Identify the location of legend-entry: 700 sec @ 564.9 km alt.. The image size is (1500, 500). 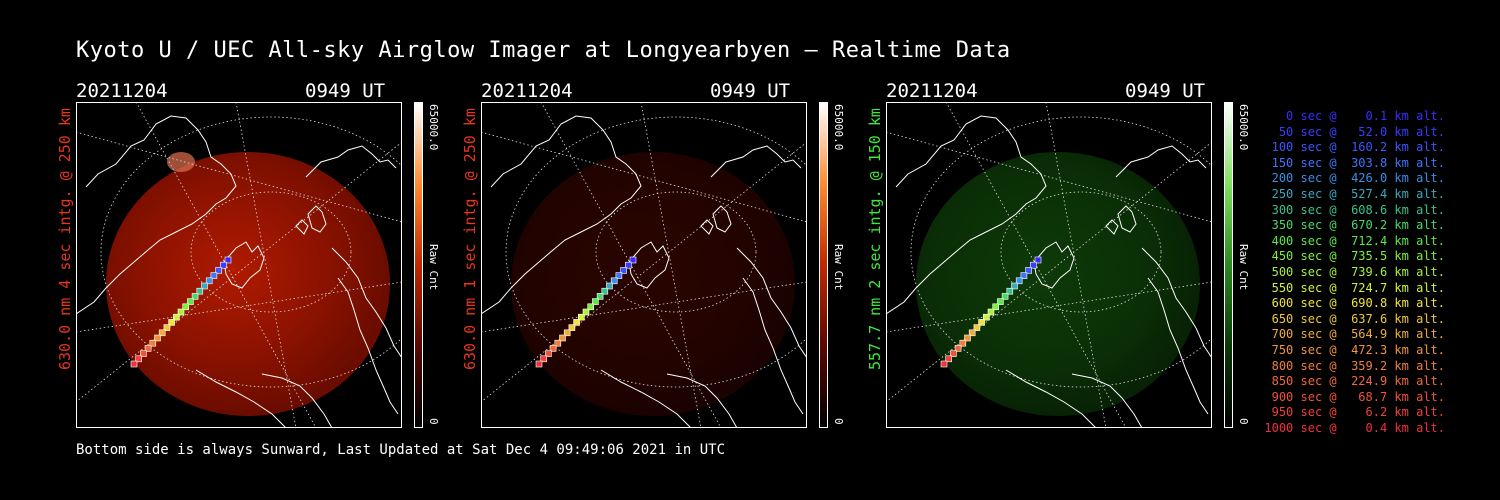
(1354, 334).